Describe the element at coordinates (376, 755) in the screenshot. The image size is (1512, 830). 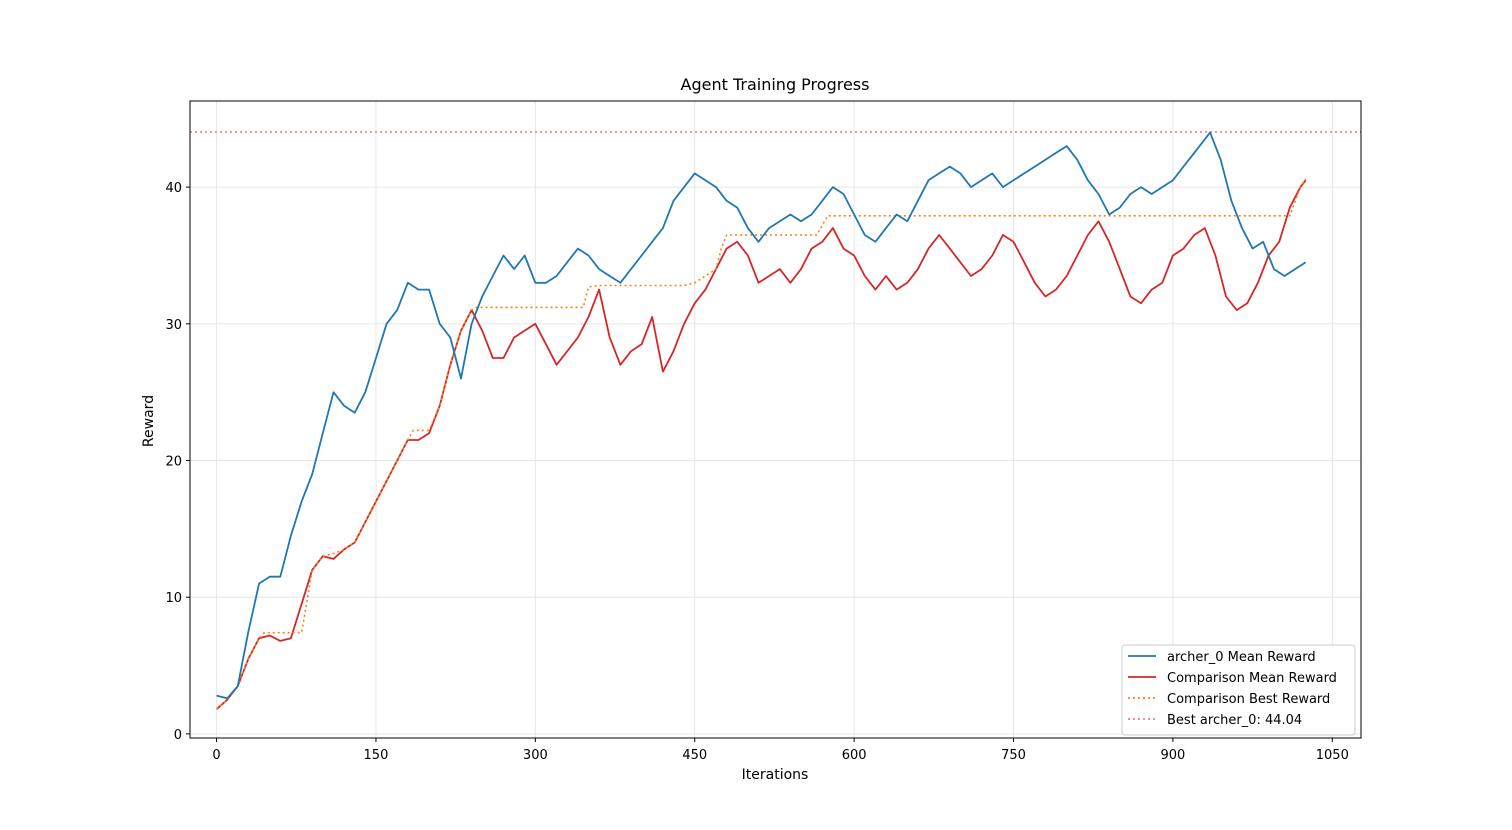
I see `x-tick-label: 150` at that location.